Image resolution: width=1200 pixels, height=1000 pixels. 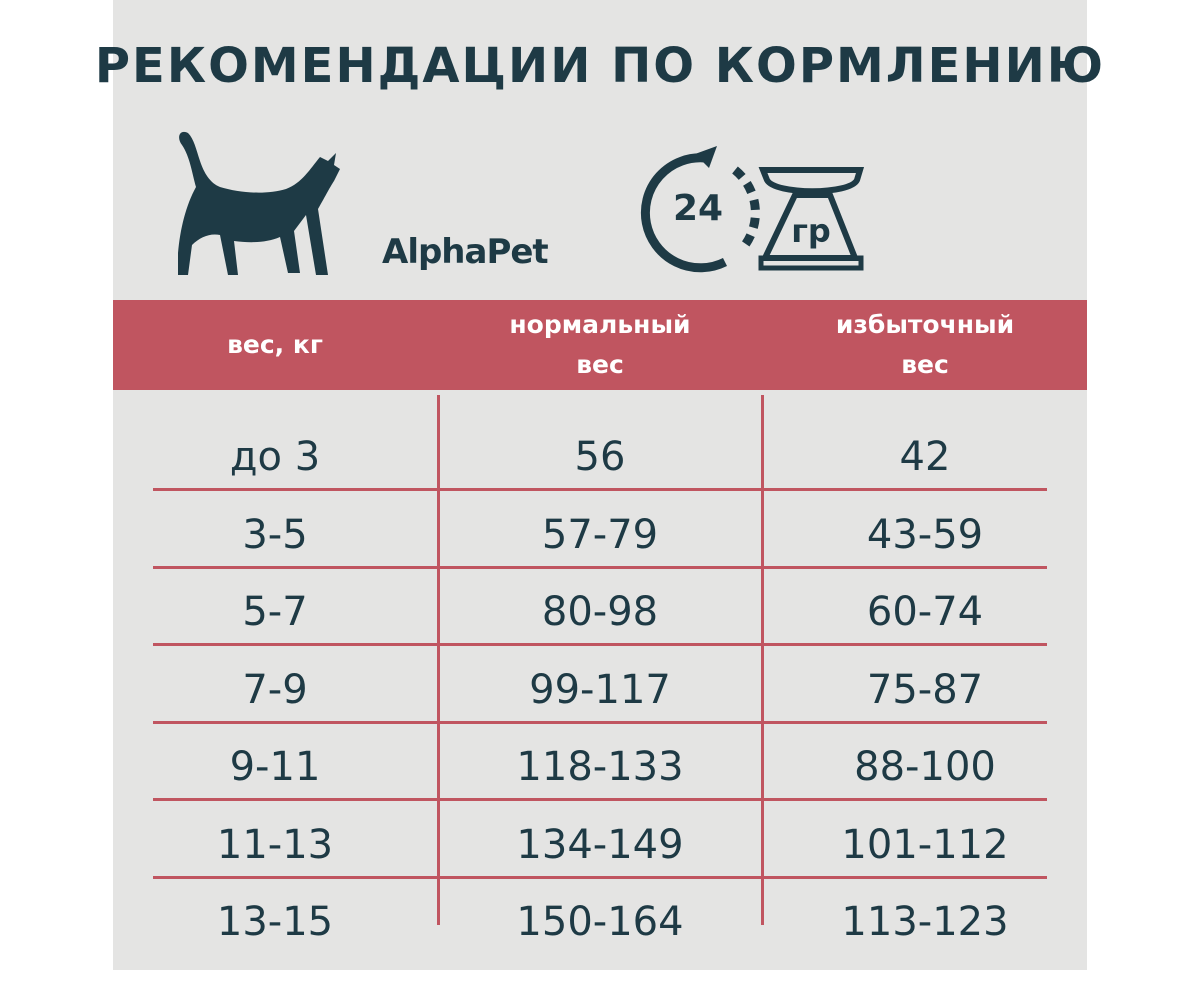 What do you see at coordinates (925, 922) in the screenshot?
I see `table-cell: 113-123` at bounding box center [925, 922].